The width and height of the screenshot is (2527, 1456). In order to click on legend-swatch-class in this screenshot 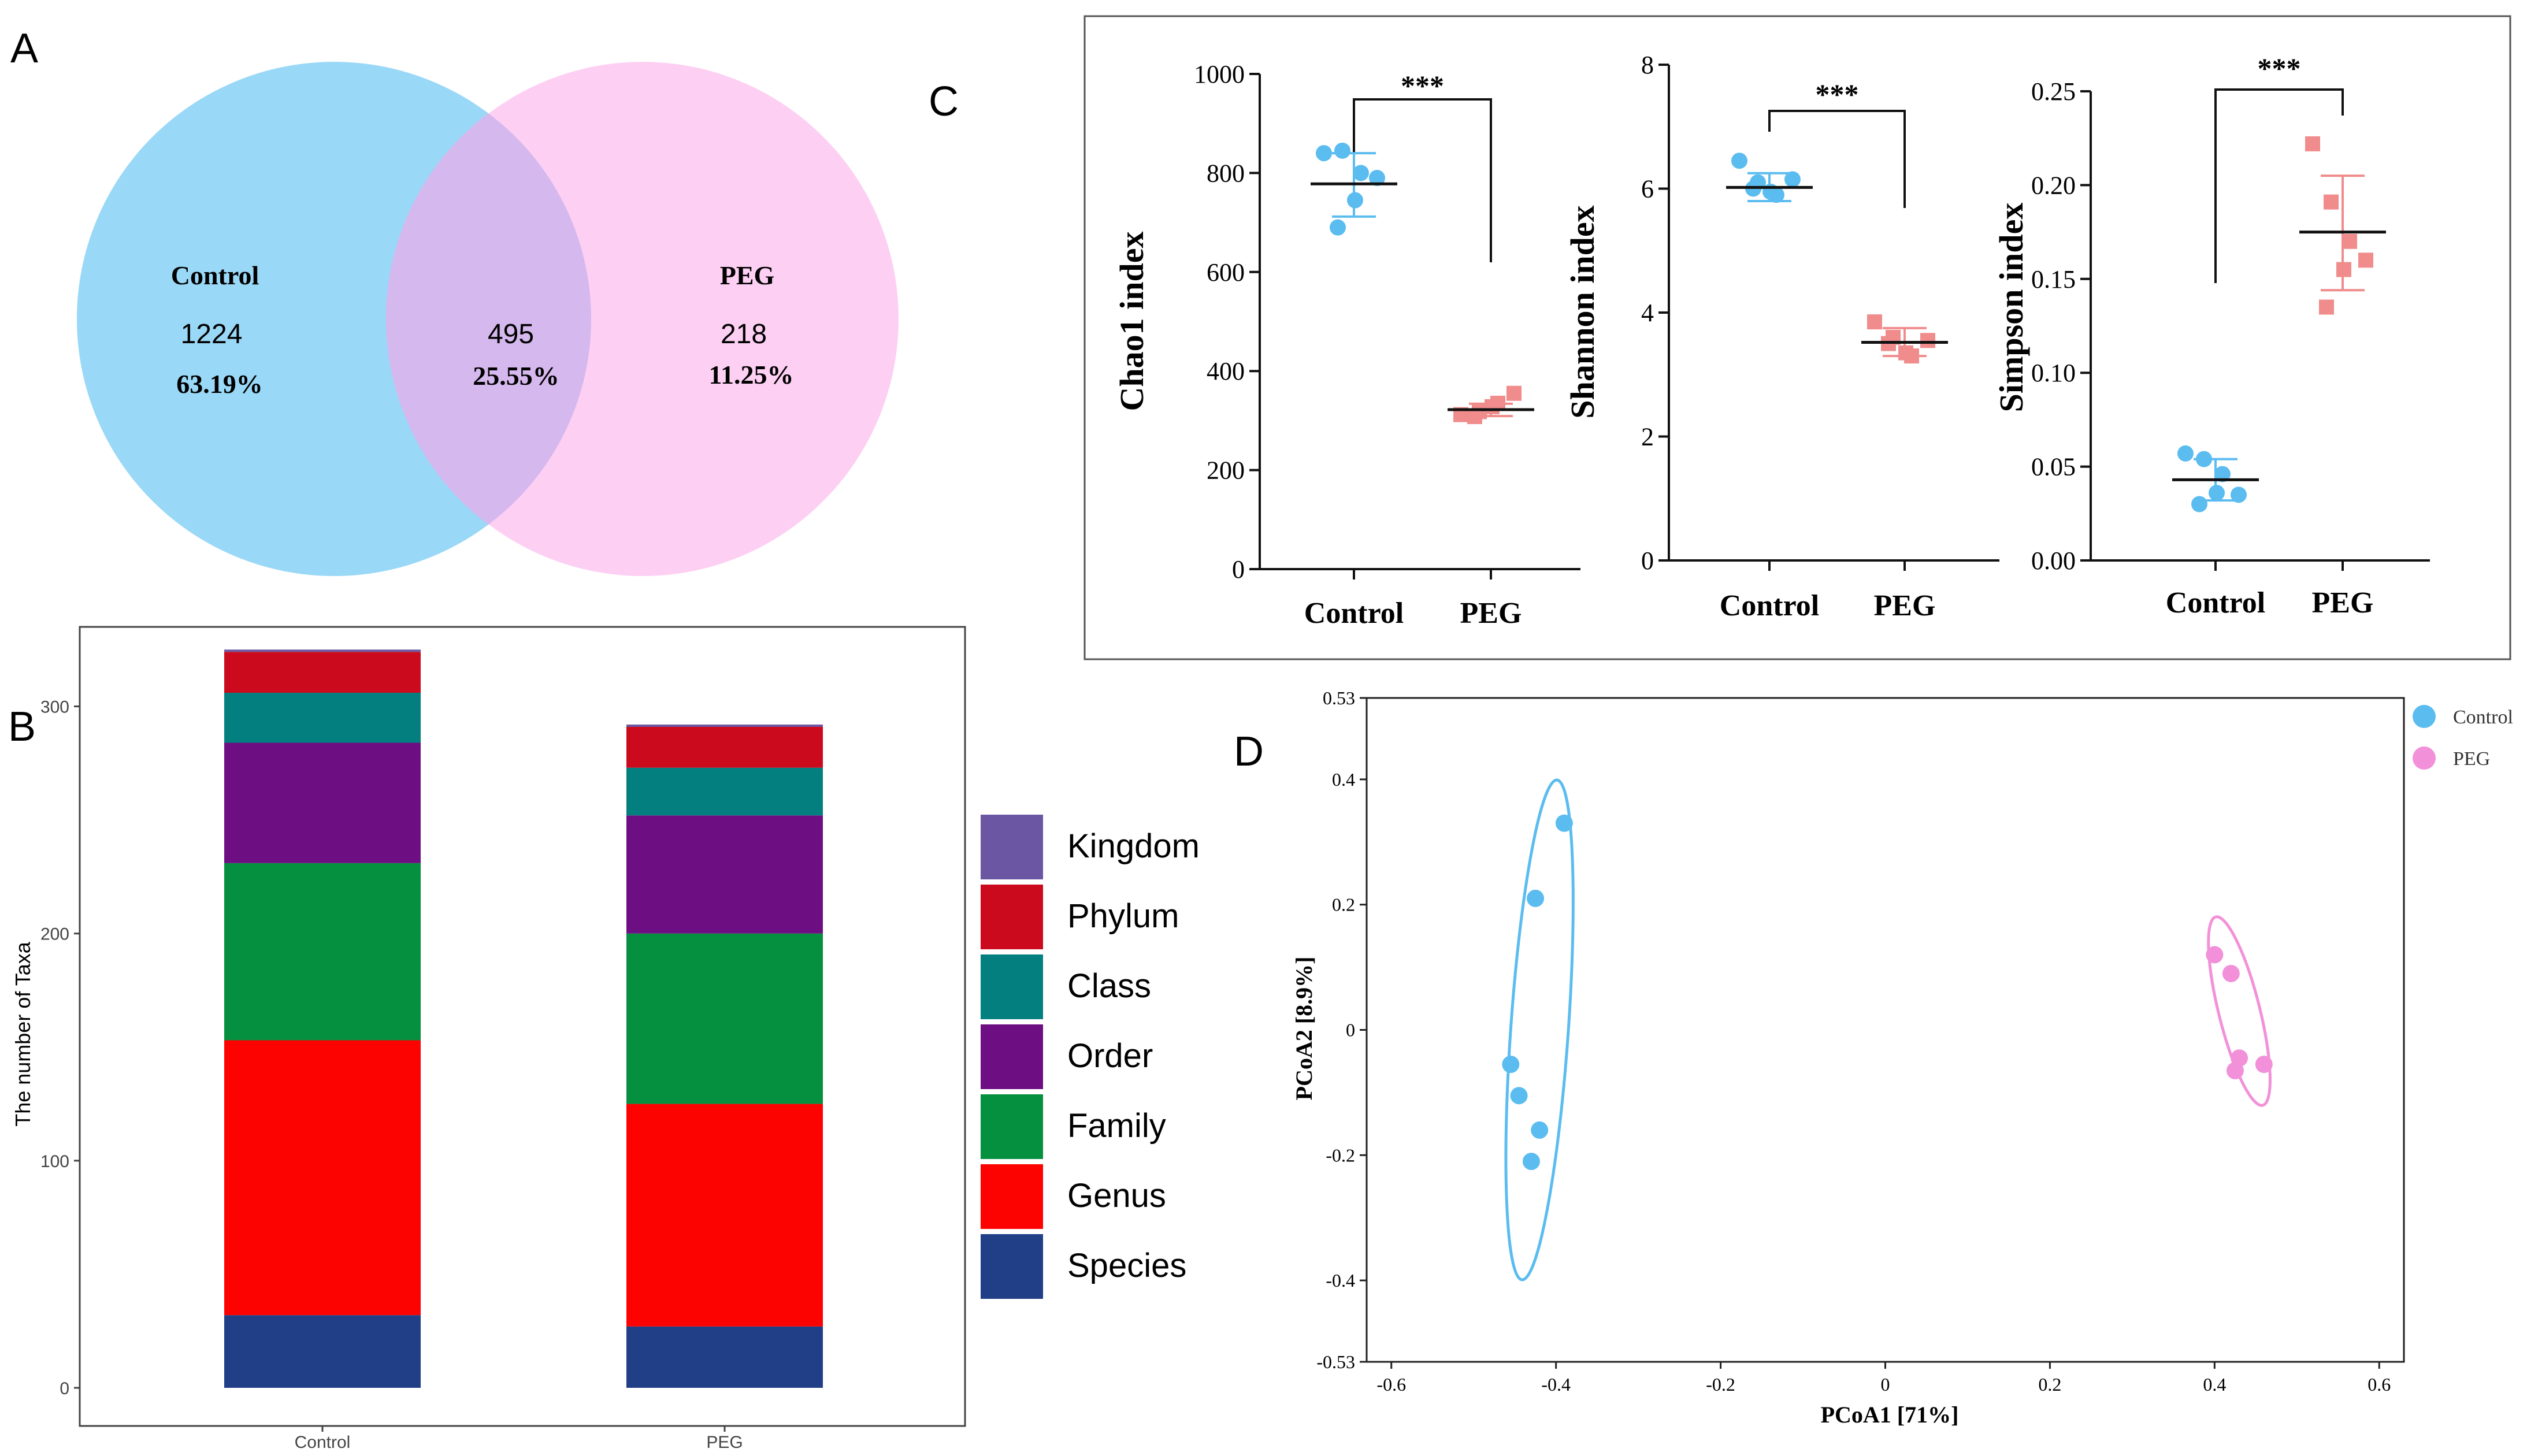, I will do `click(1012, 986)`.